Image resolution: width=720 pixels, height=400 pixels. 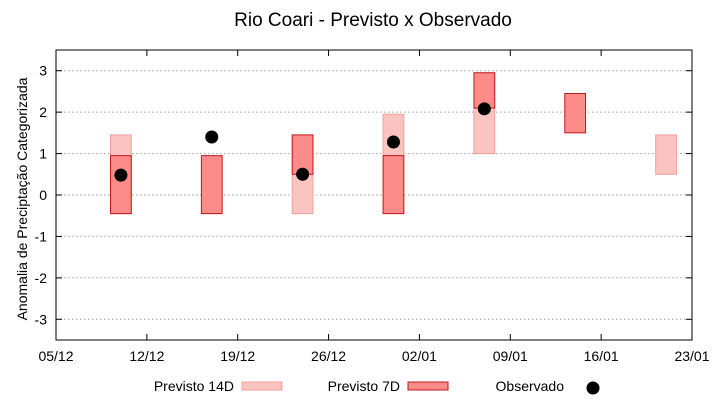 What do you see at coordinates (55, 356) in the screenshot?
I see `x-tick-label: 05/12` at bounding box center [55, 356].